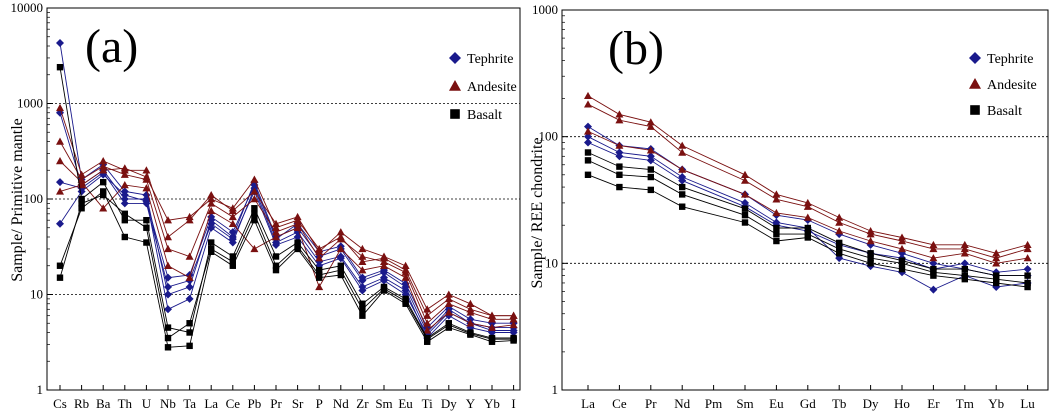  Describe the element at coordinates (27, 7) in the screenshot. I see `y-tick-label: 10000` at that location.